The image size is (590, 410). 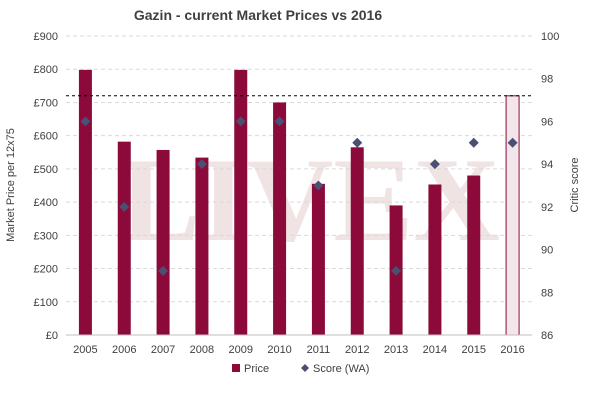 What do you see at coordinates (547, 336) in the screenshot?
I see `y2-tick-label: 86` at bounding box center [547, 336].